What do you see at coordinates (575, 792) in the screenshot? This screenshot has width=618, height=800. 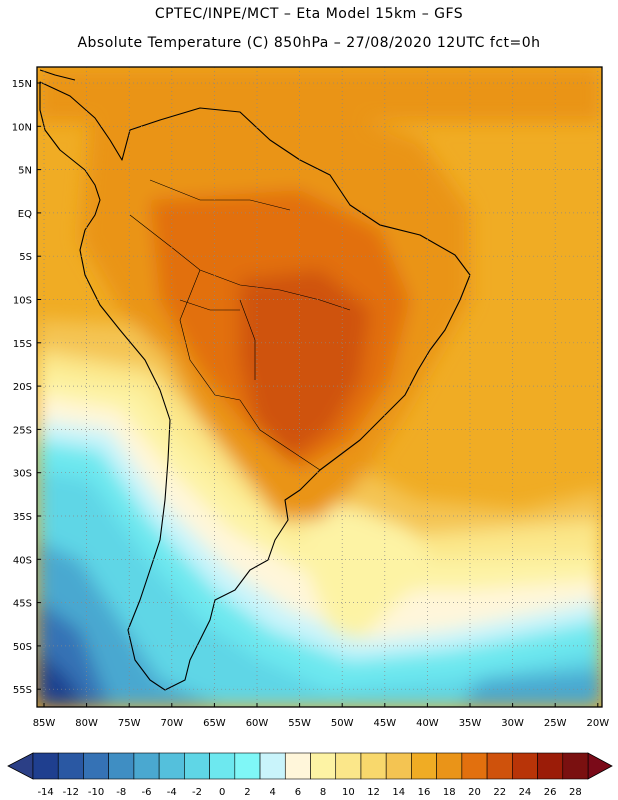 I see `colorbar-label: 28` at bounding box center [575, 792].